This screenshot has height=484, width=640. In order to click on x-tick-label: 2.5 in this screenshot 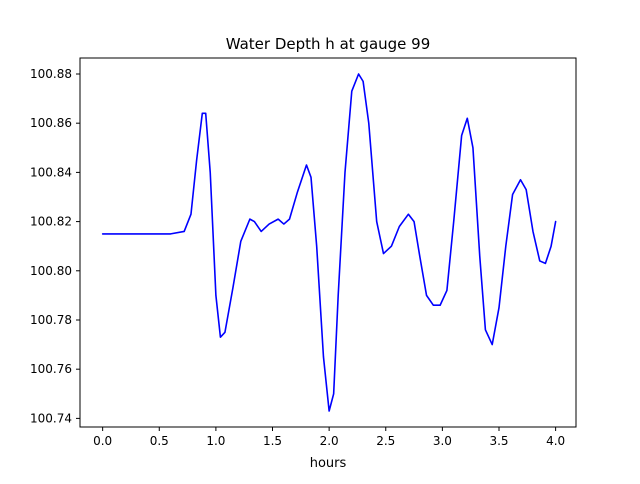, I will do `click(385, 441)`.